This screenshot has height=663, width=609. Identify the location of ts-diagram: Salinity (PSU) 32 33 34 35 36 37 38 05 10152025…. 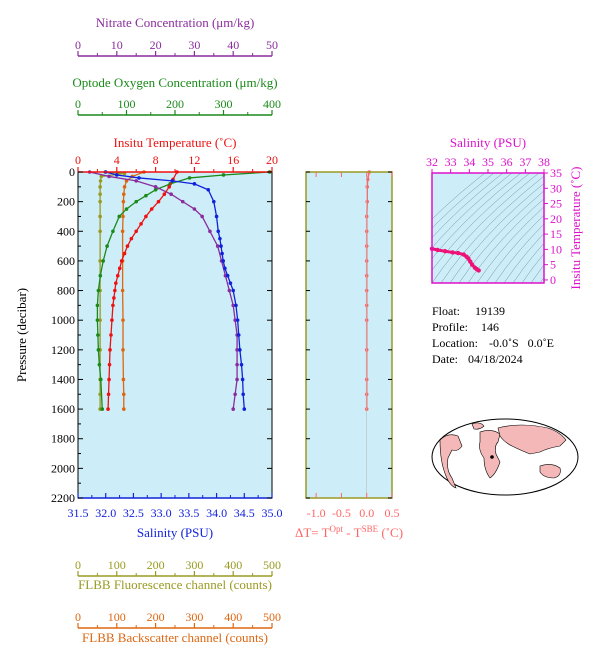
(517, 212).